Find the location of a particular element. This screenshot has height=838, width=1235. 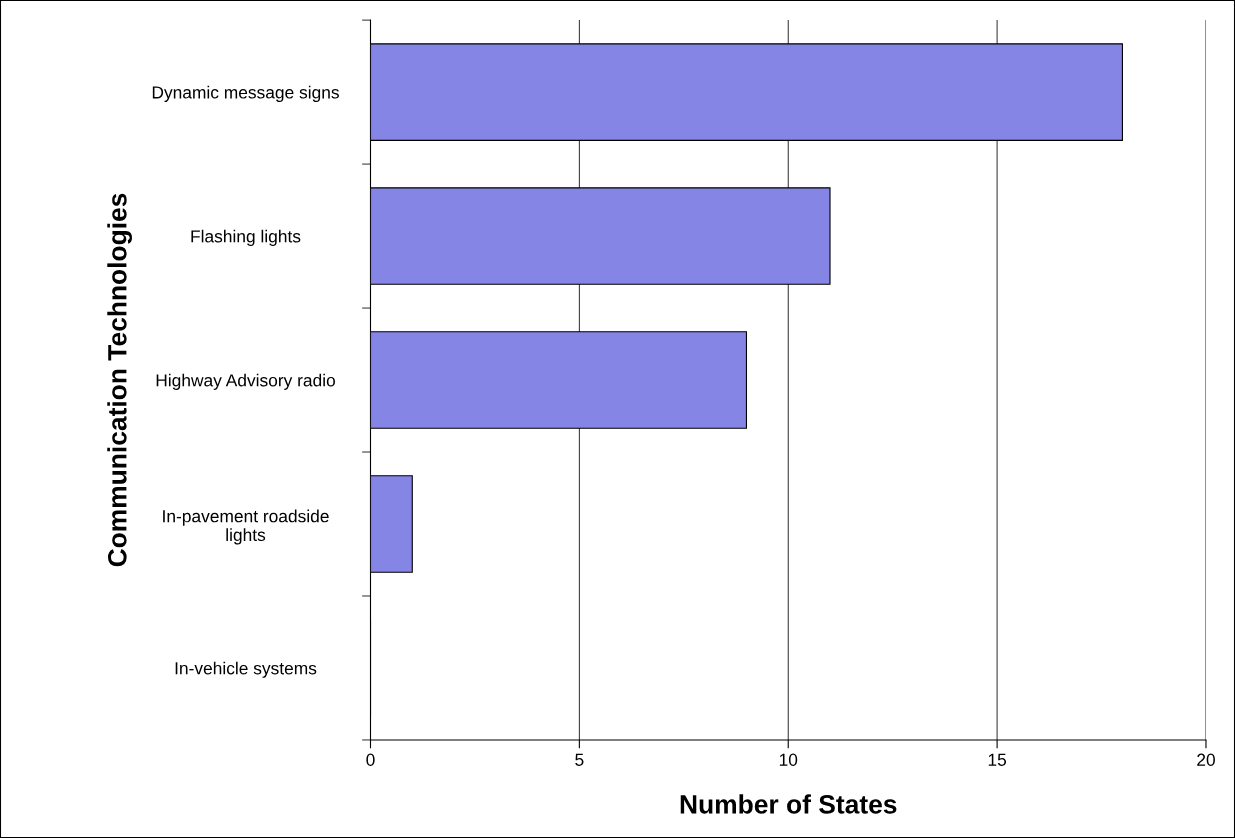

y-tick-label: In-vehicle systems is located at coordinates (246, 669).